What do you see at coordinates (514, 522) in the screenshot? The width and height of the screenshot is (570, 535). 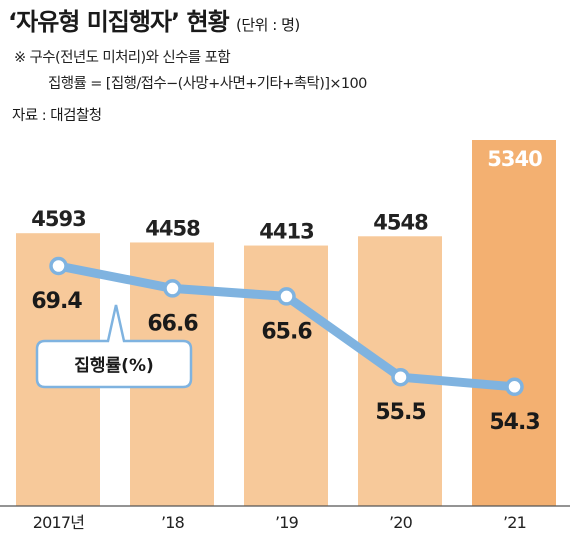 I see `x-tick-label-4: ’21` at bounding box center [514, 522].